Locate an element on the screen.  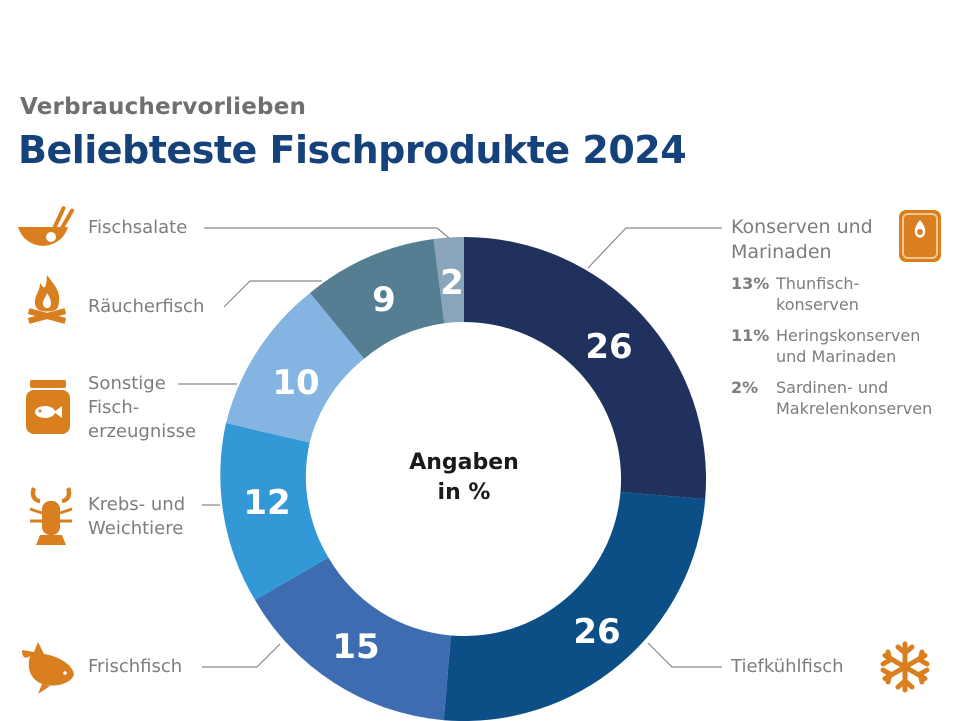
label-fischsalate: Fischsalate is located at coordinates (138, 227).